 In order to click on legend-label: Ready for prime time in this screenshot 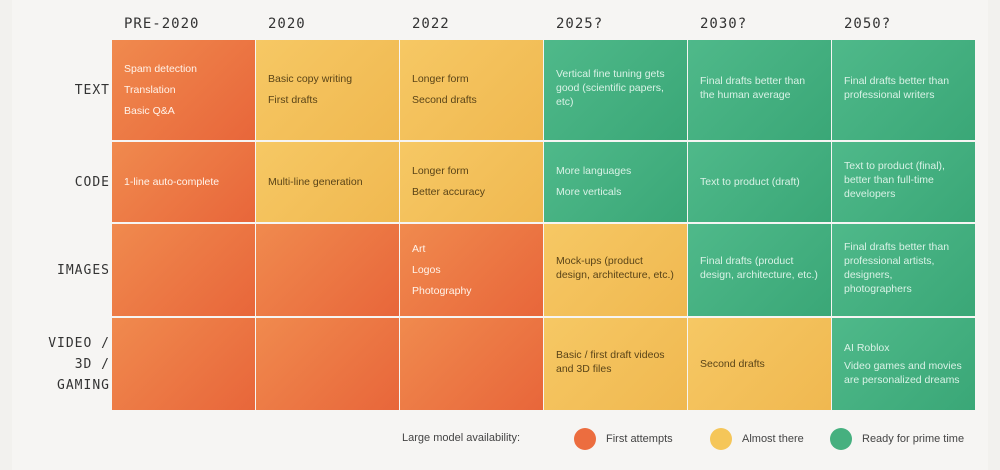, I will do `click(913, 439)`.